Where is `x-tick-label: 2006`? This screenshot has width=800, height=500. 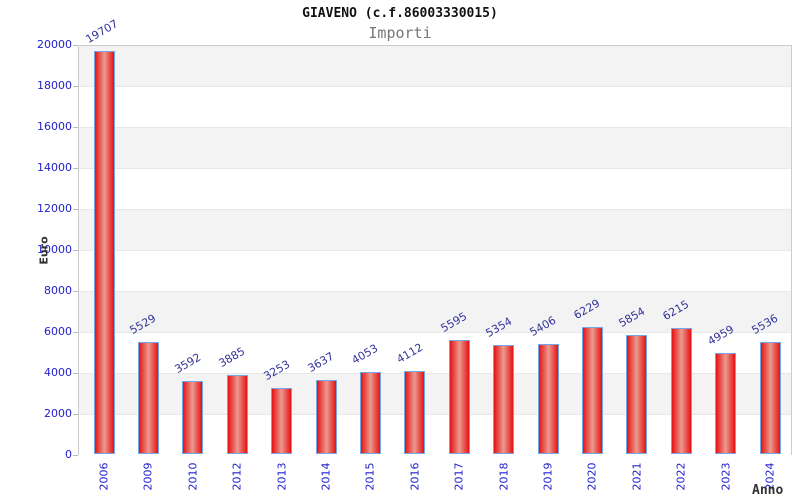 x-tick-label: 2006 is located at coordinates (104, 476).